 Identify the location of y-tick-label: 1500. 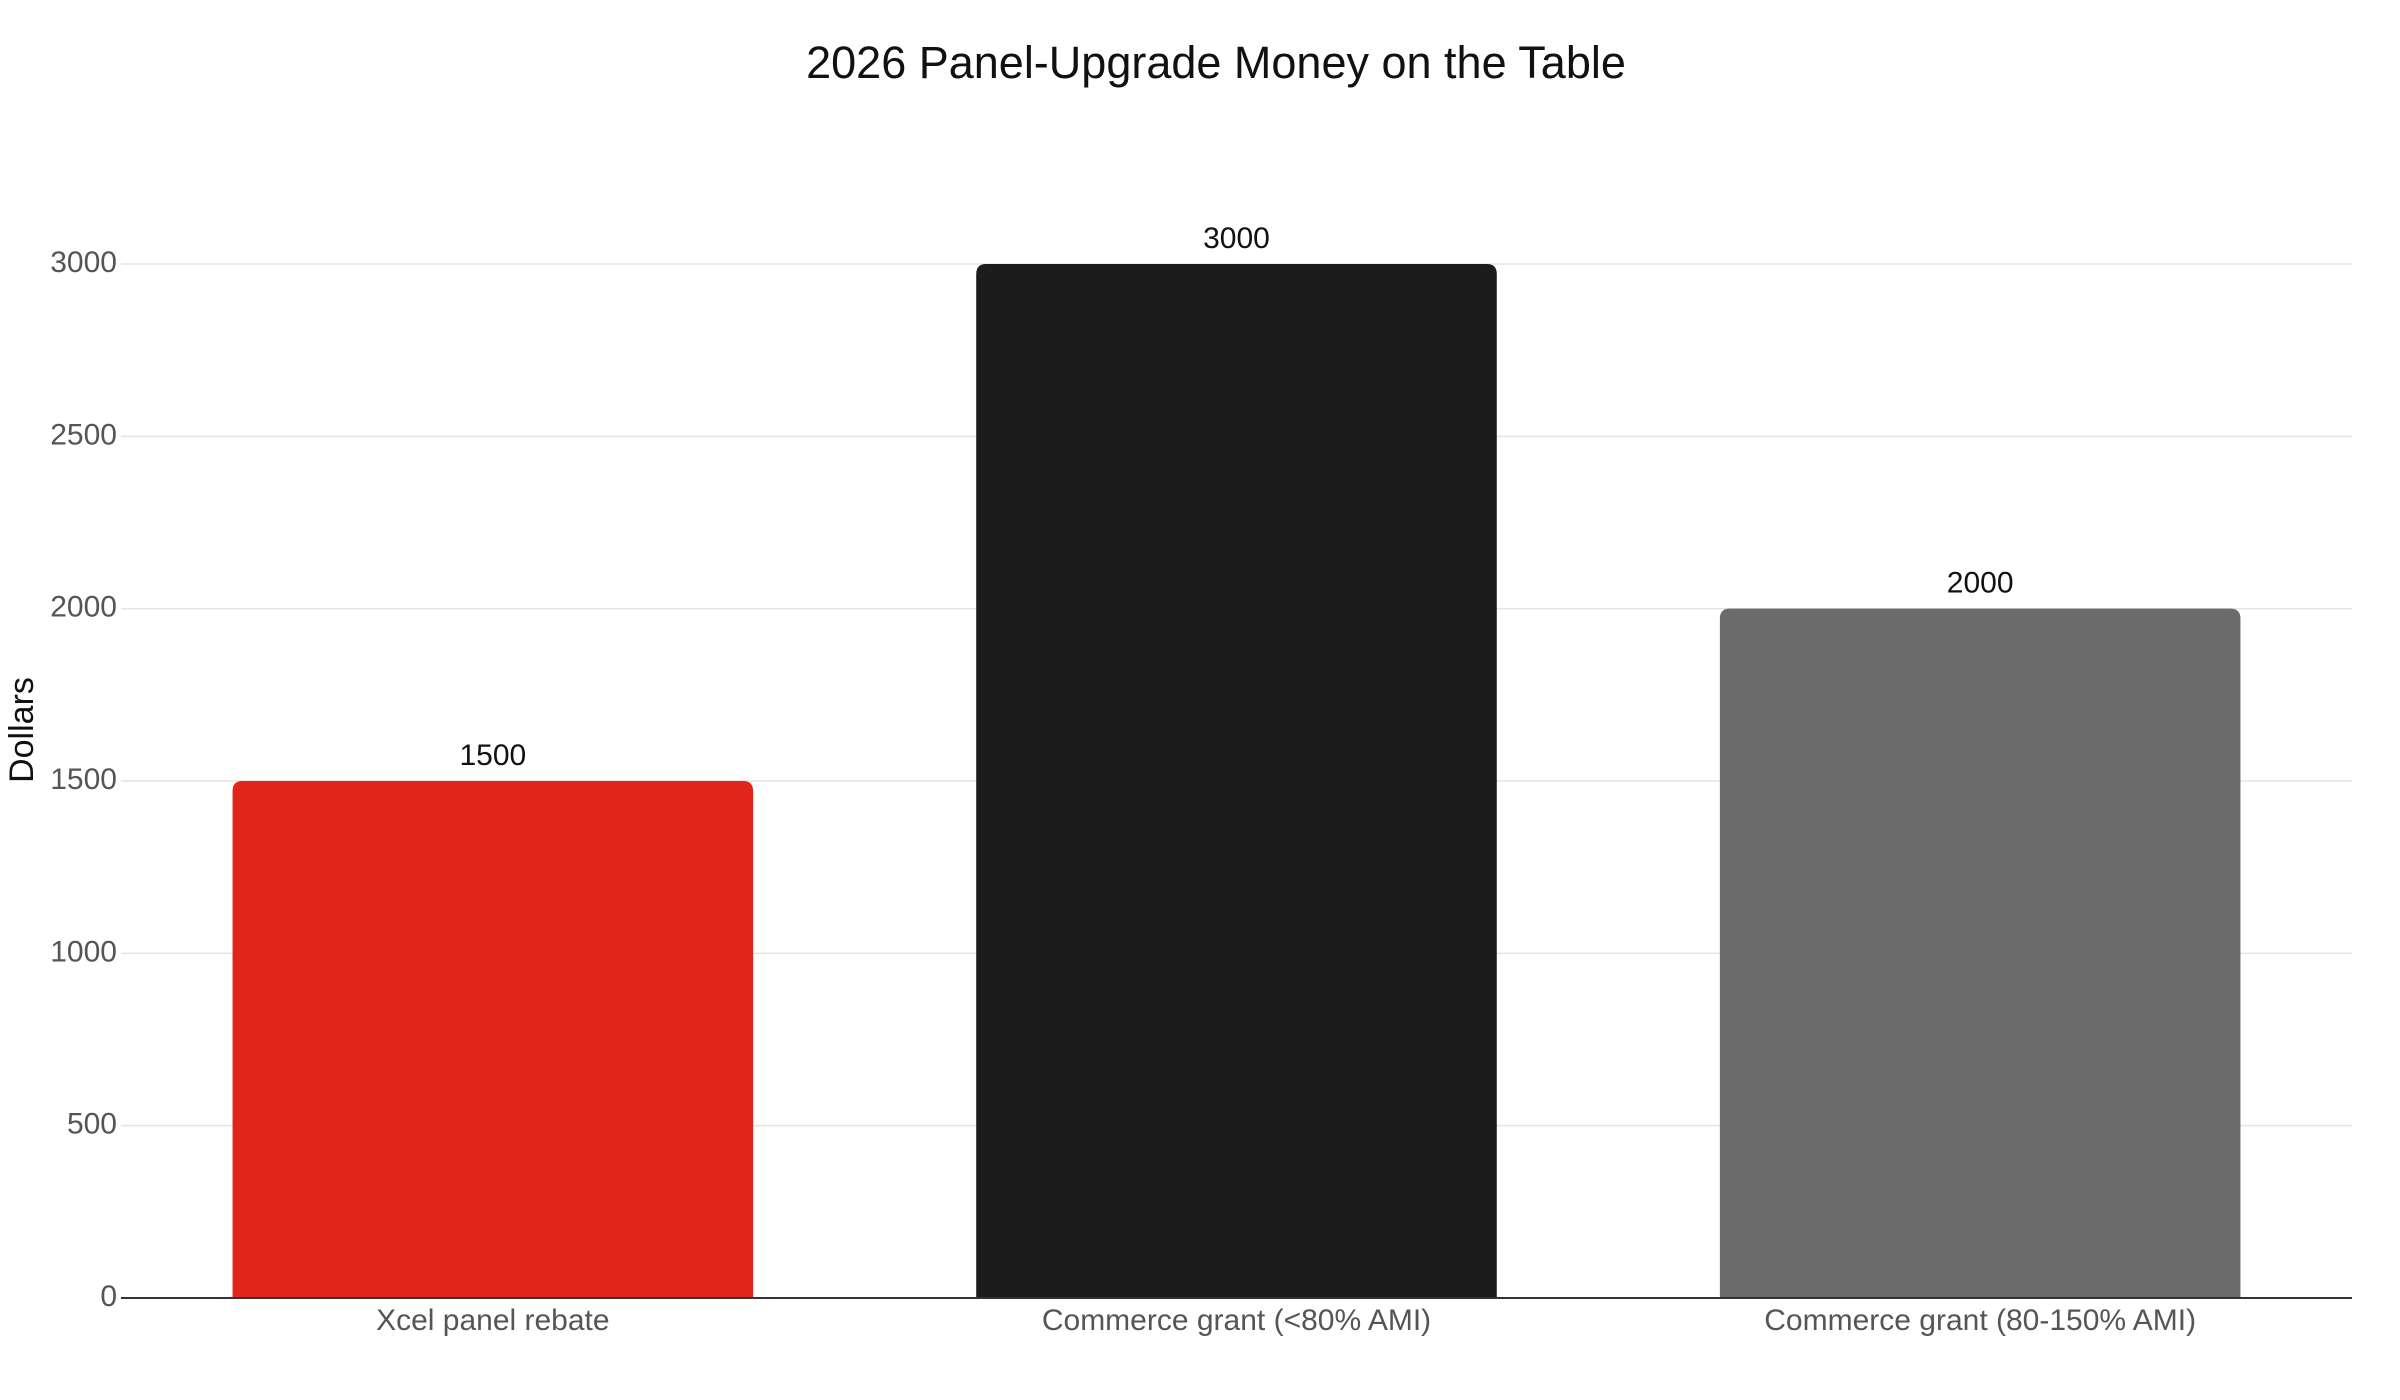
(83, 779).